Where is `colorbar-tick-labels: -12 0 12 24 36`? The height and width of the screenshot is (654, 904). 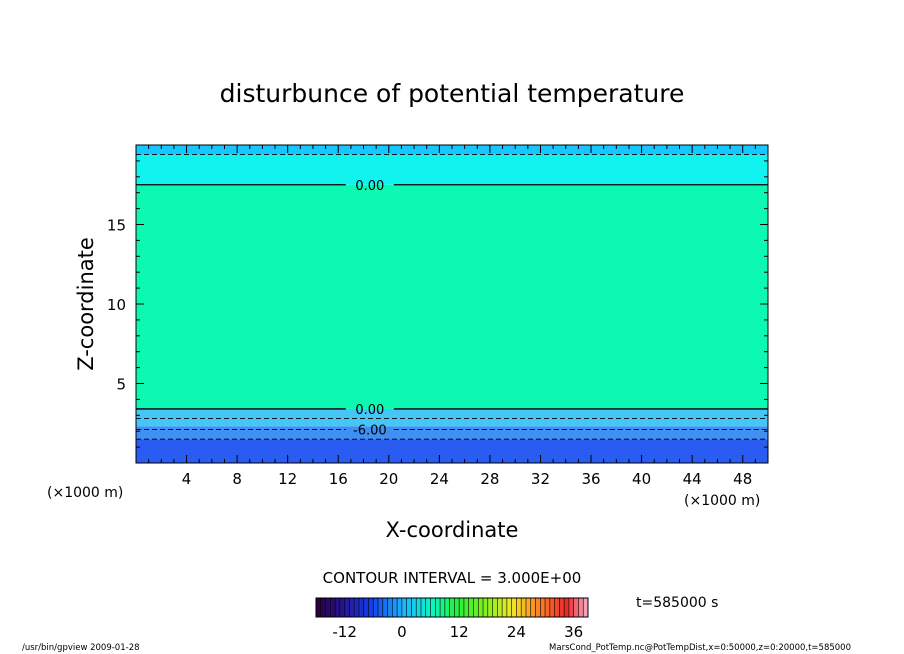 colorbar-tick-labels: -12 0 12 24 36 is located at coordinates (457, 632).